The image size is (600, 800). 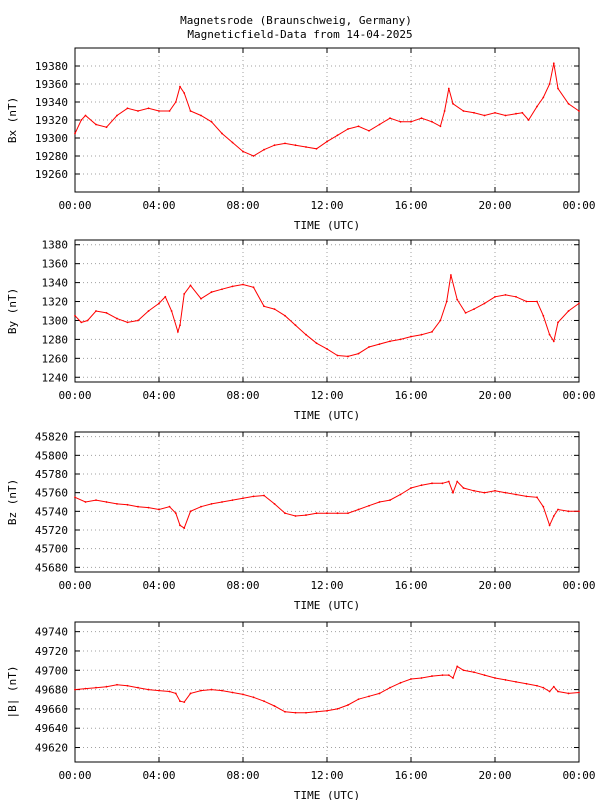 What do you see at coordinates (242, 395) in the screenshot?
I see `x-tick-label: 08:00` at bounding box center [242, 395].